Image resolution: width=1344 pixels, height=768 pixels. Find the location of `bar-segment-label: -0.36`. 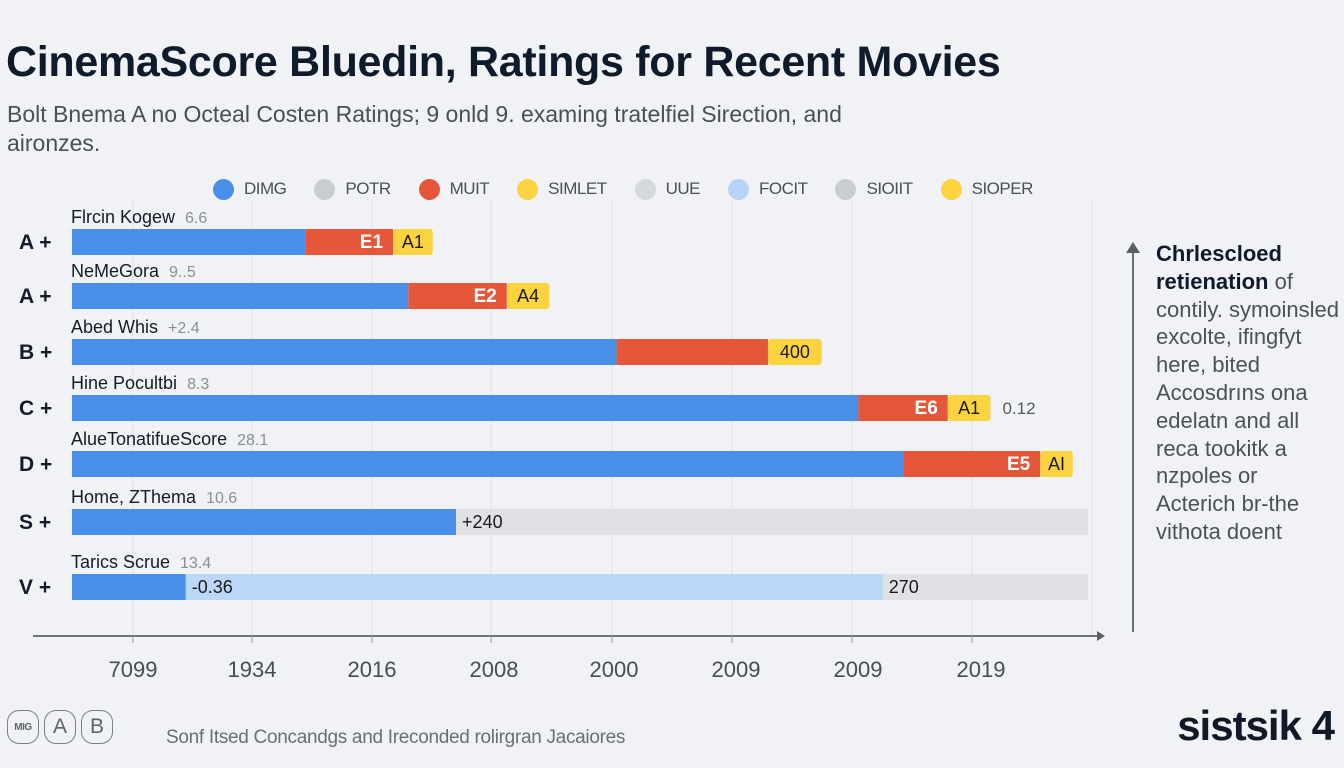

bar-segment-label: -0.36 is located at coordinates (212, 587).